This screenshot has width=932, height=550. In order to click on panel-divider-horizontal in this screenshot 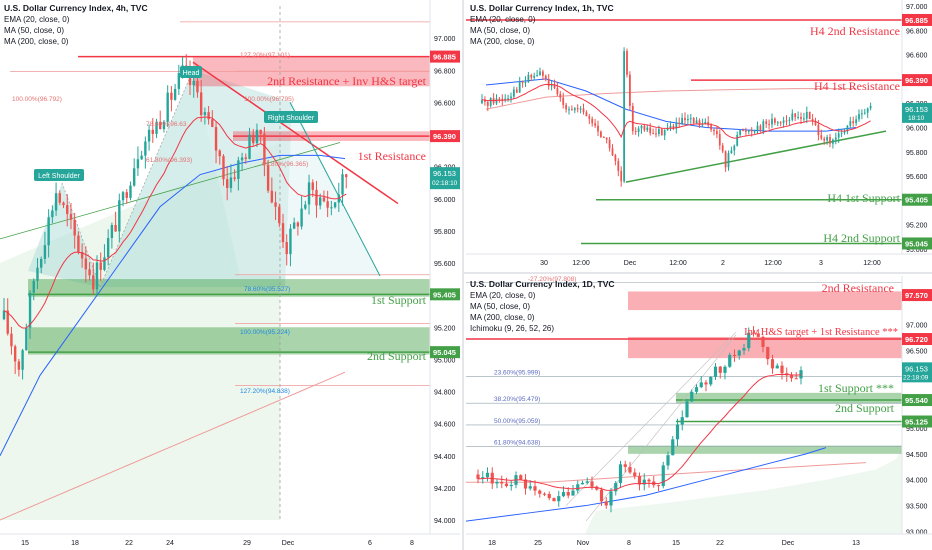, I will do `click(698, 273)`.